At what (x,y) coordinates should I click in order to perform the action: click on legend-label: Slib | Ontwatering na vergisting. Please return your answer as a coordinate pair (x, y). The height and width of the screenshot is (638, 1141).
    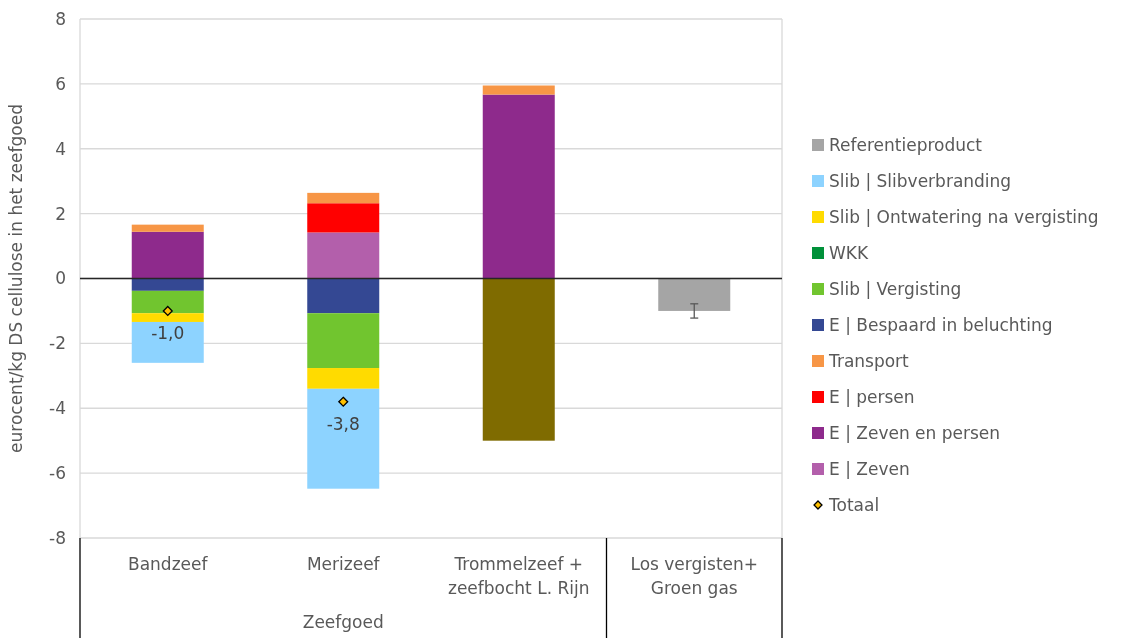
    Looking at the image, I should click on (964, 216).